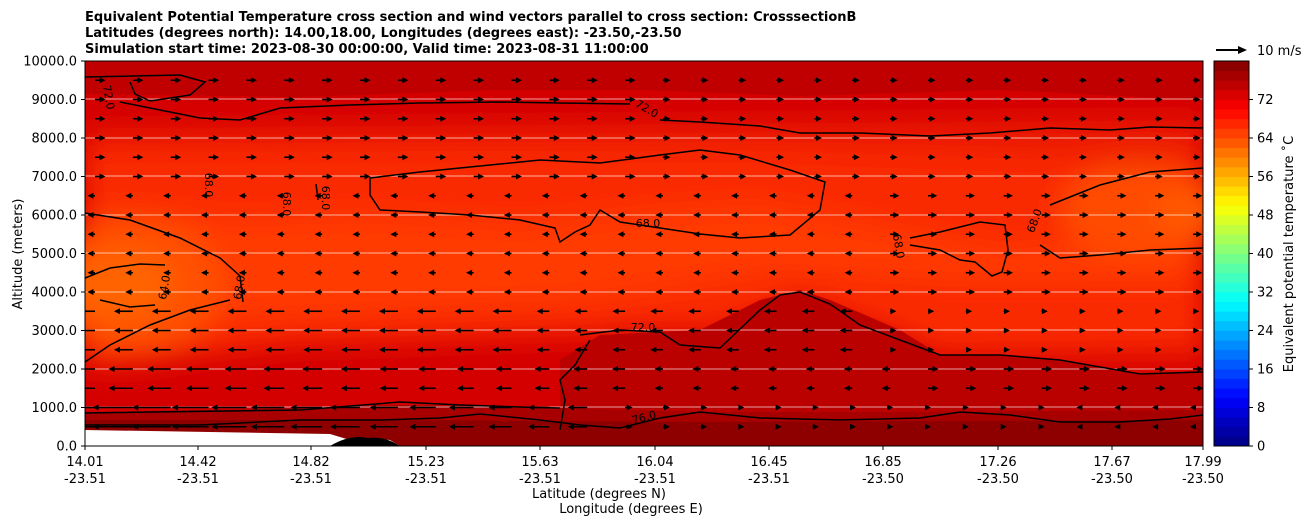  I want to click on y-tick-label: 9000.0, so click(55, 100).